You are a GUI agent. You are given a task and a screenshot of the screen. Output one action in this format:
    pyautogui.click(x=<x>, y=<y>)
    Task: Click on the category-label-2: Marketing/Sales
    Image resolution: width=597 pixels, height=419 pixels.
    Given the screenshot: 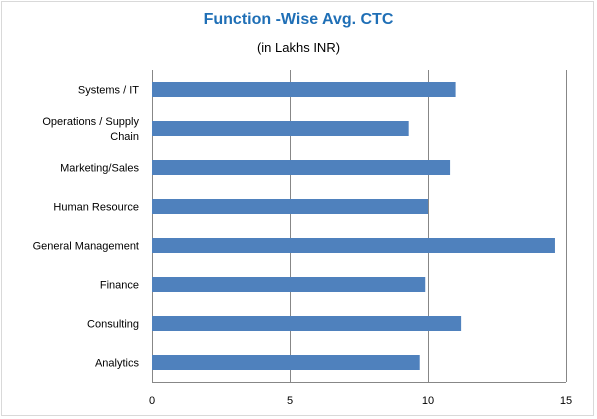 What is the action you would take?
    pyautogui.click(x=99, y=169)
    